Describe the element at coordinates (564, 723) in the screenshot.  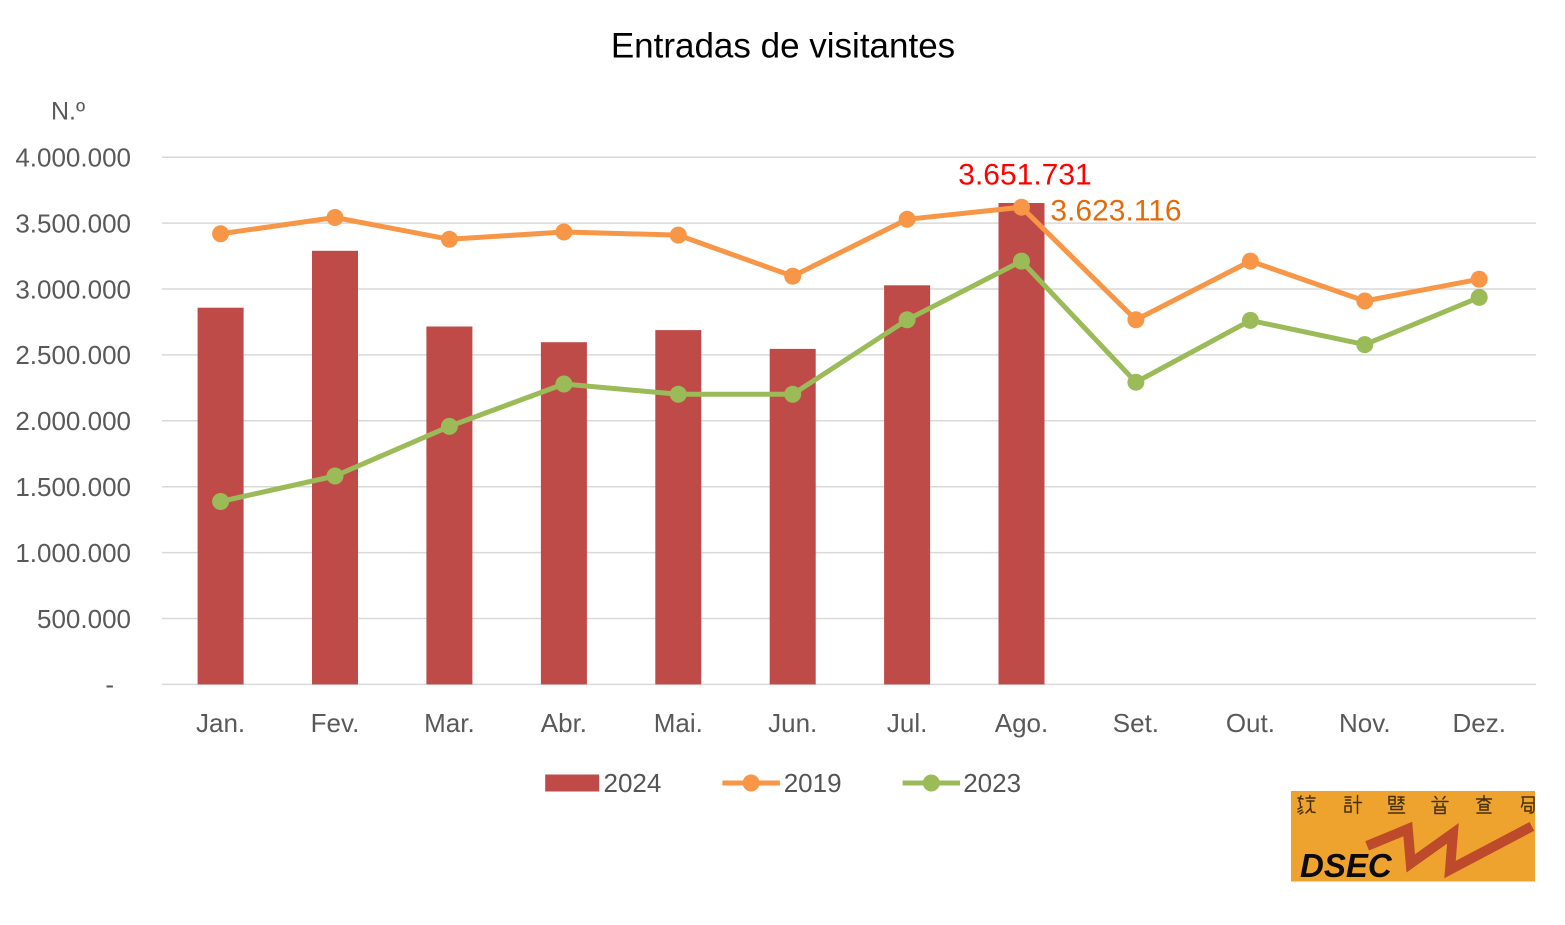
I see `svg-text: Abr.` at that location.